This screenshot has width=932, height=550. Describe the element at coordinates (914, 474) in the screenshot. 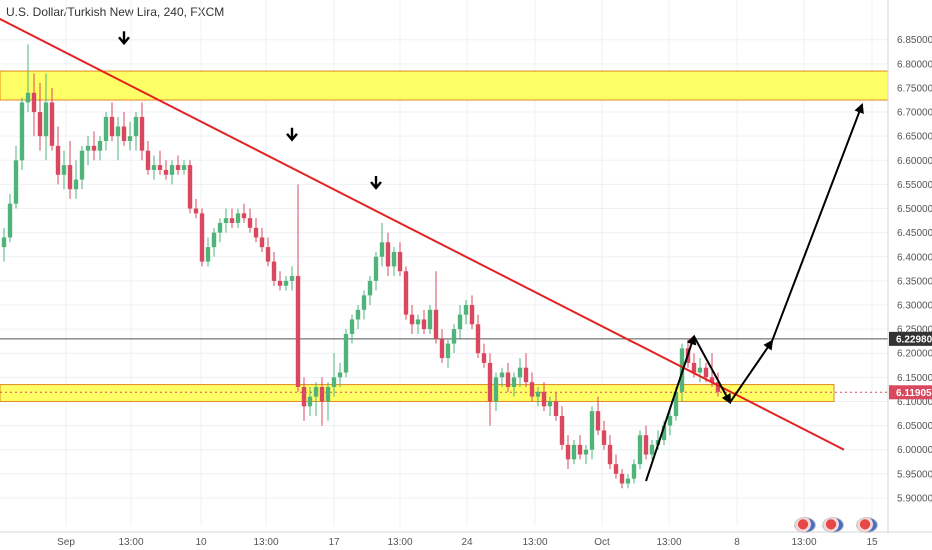

I see `price-tick-label: 5.95000` at that location.